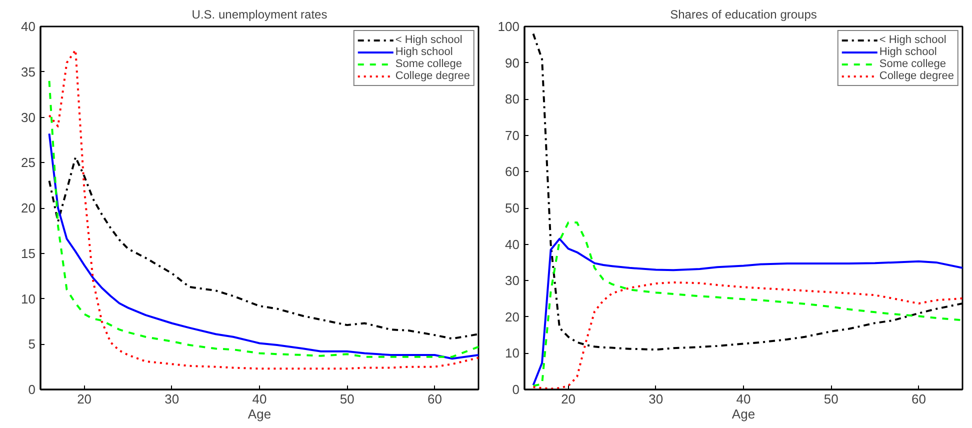 This screenshot has width=972, height=428. Describe the element at coordinates (747, 335) in the screenshot. I see `line-series` at that location.